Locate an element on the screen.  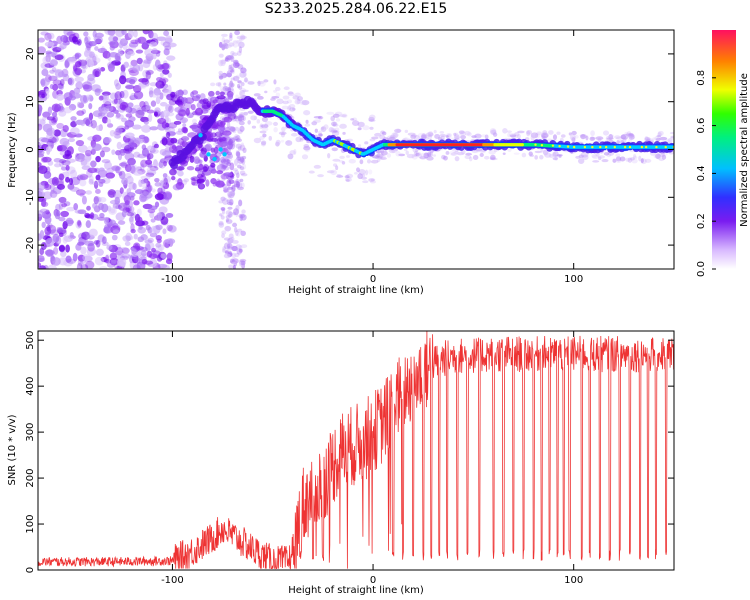
spectrogram-x-tick-label: -100 is located at coordinates (172, 279).